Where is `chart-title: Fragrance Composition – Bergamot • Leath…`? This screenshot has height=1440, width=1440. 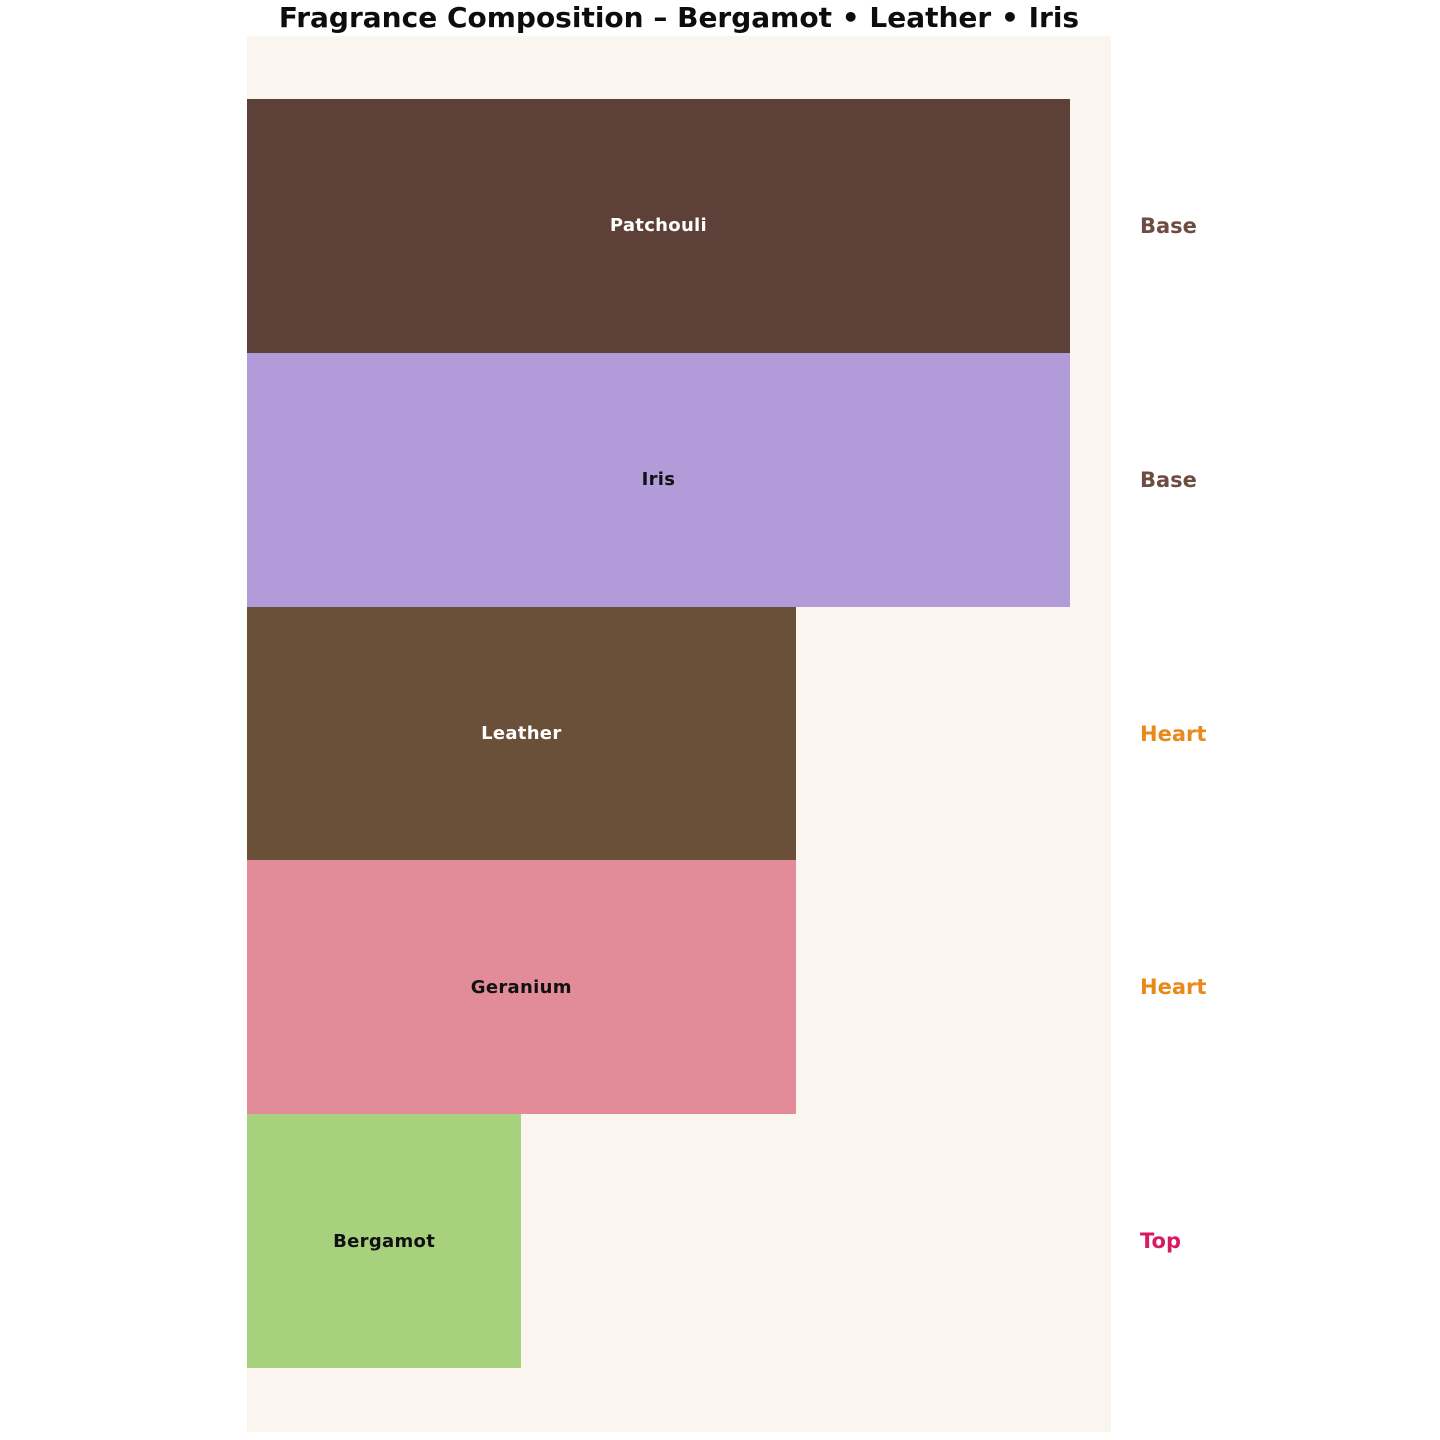
chart-title: Fragrance Composition – Bergamot • Leath… is located at coordinates (679, 17).